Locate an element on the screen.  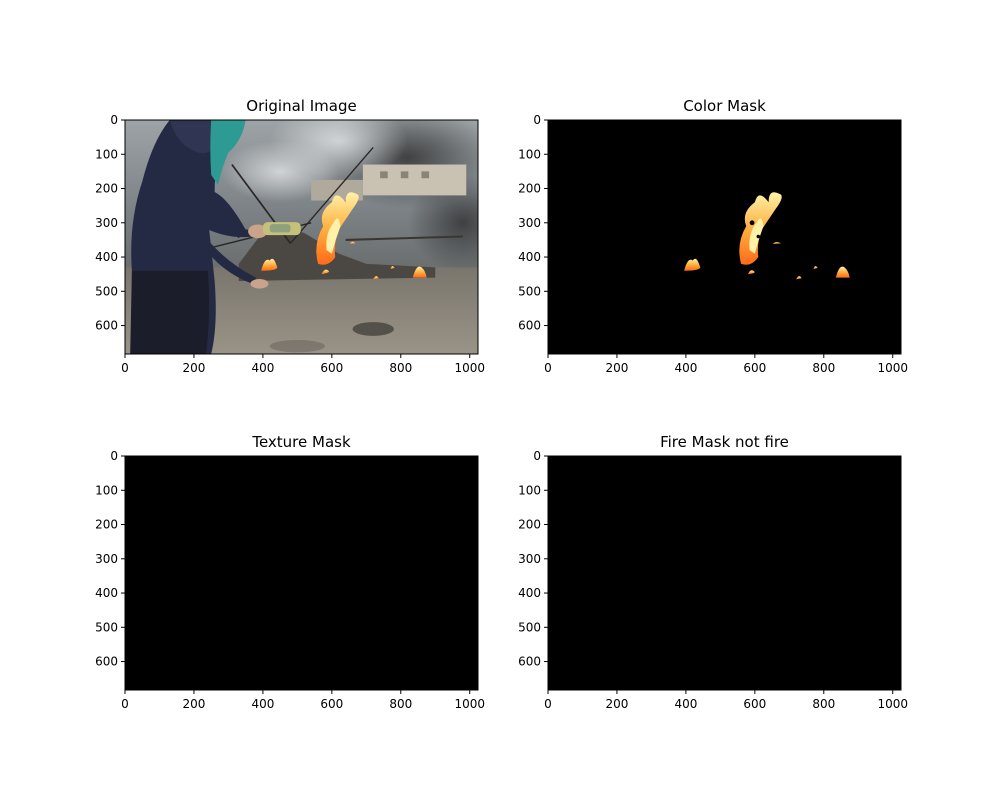
photo-image is located at coordinates (301, 237).